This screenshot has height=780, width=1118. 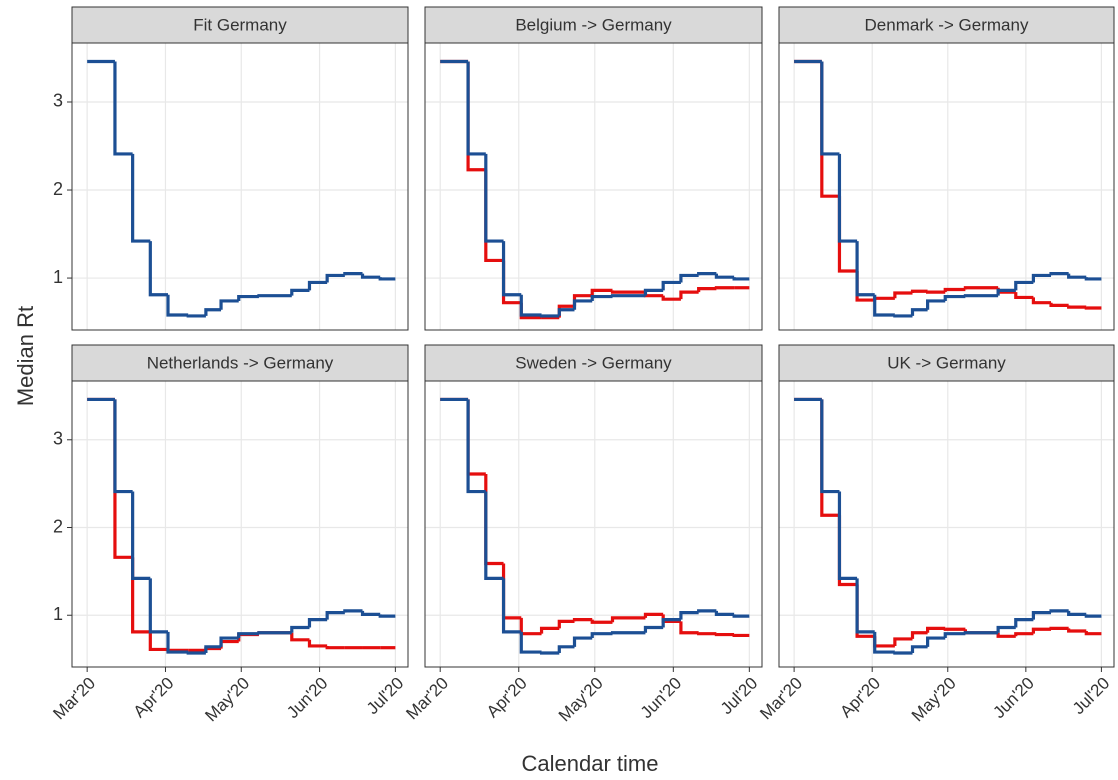 I want to click on facet-title: Denmark -> Germany, so click(x=947, y=24).